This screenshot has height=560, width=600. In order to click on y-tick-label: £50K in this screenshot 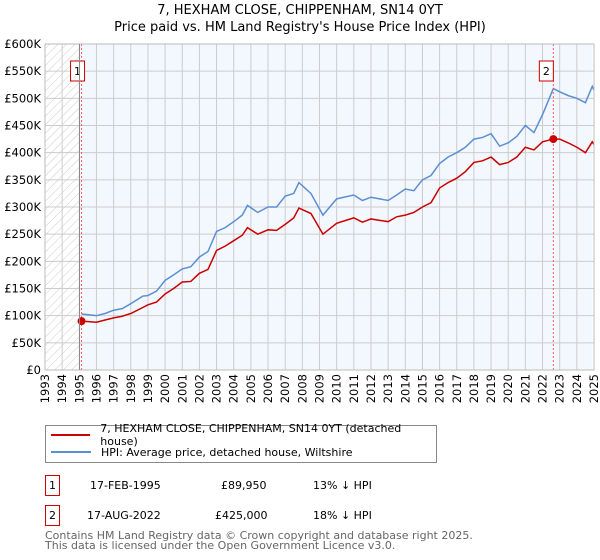, I will do `click(27, 343)`.